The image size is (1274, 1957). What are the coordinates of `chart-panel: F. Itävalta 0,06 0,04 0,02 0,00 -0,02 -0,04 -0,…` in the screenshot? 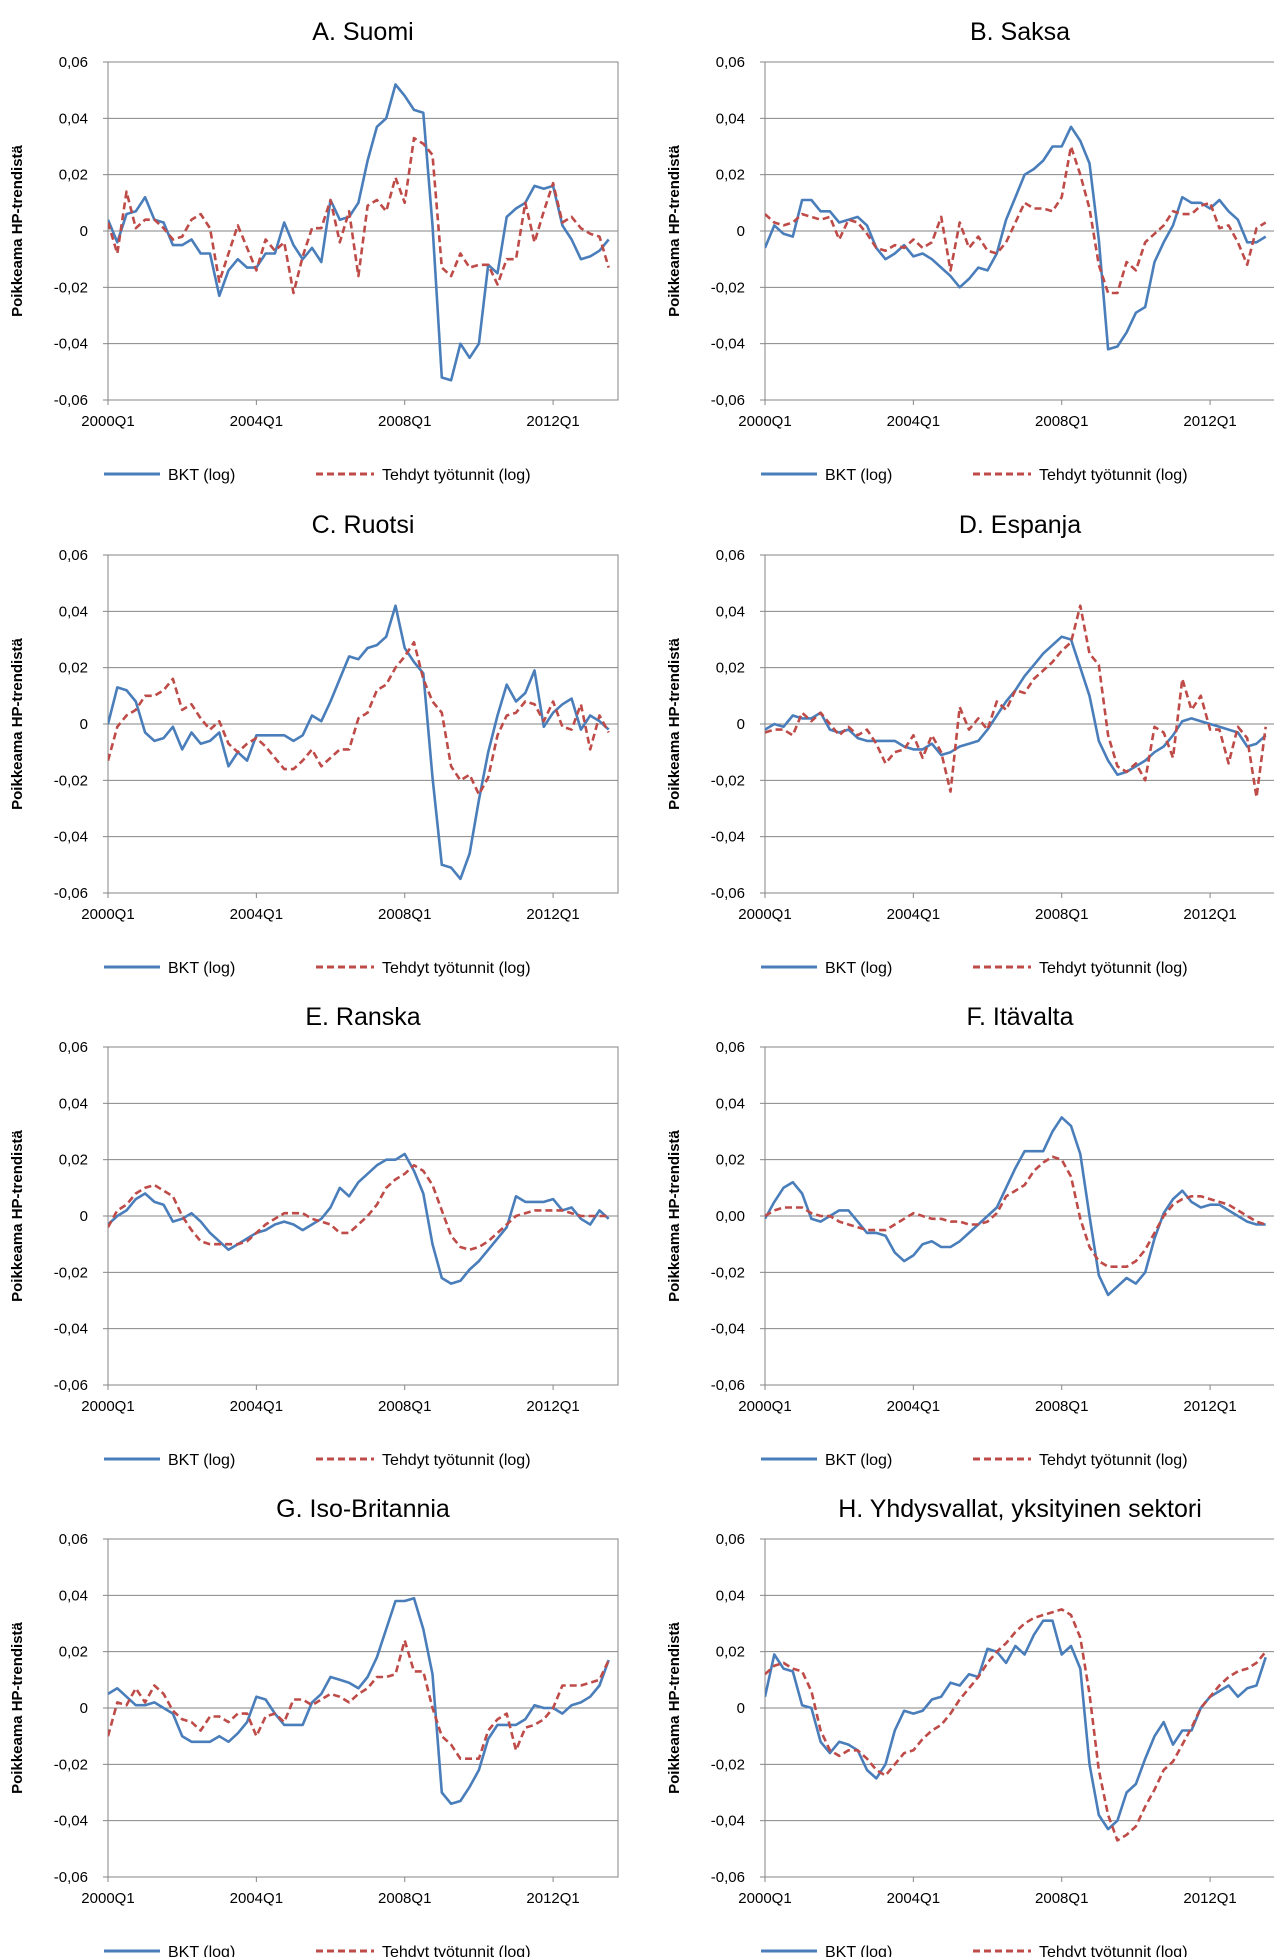 It's located at (970, 1236).